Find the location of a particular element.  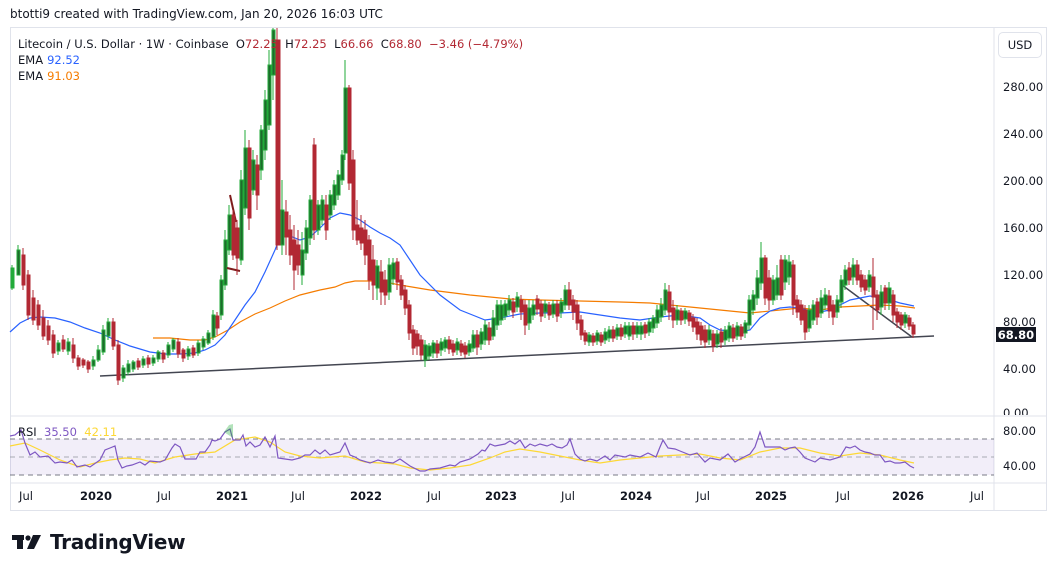

open-label: O is located at coordinates (240, 44).